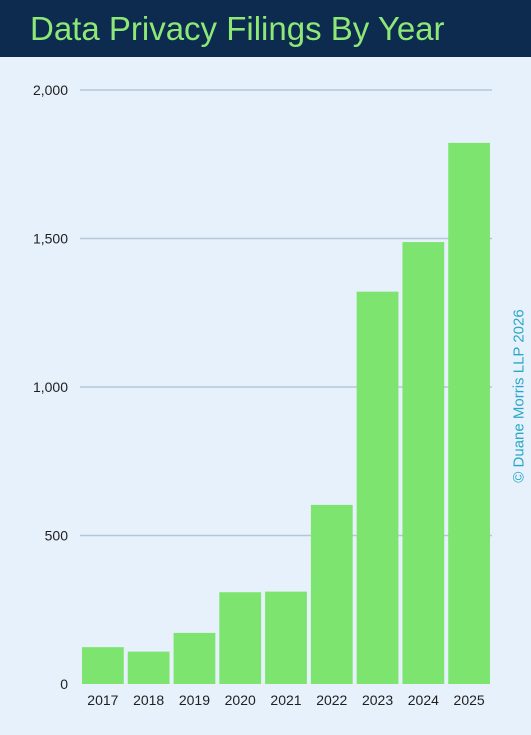 This screenshot has height=735, width=531. What do you see at coordinates (50, 387) in the screenshot?
I see `y-tick-label-1000: 1,000` at bounding box center [50, 387].